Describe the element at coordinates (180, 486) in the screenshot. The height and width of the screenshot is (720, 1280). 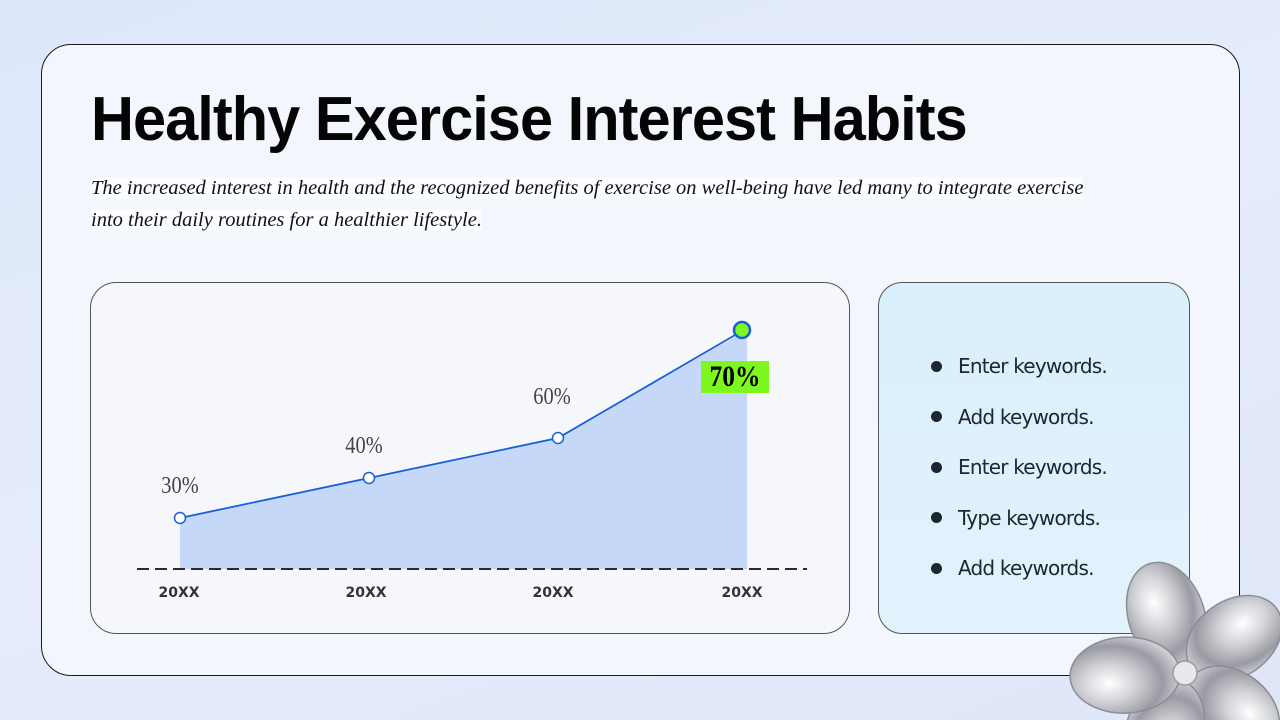
I see `value-label: 30%` at that location.